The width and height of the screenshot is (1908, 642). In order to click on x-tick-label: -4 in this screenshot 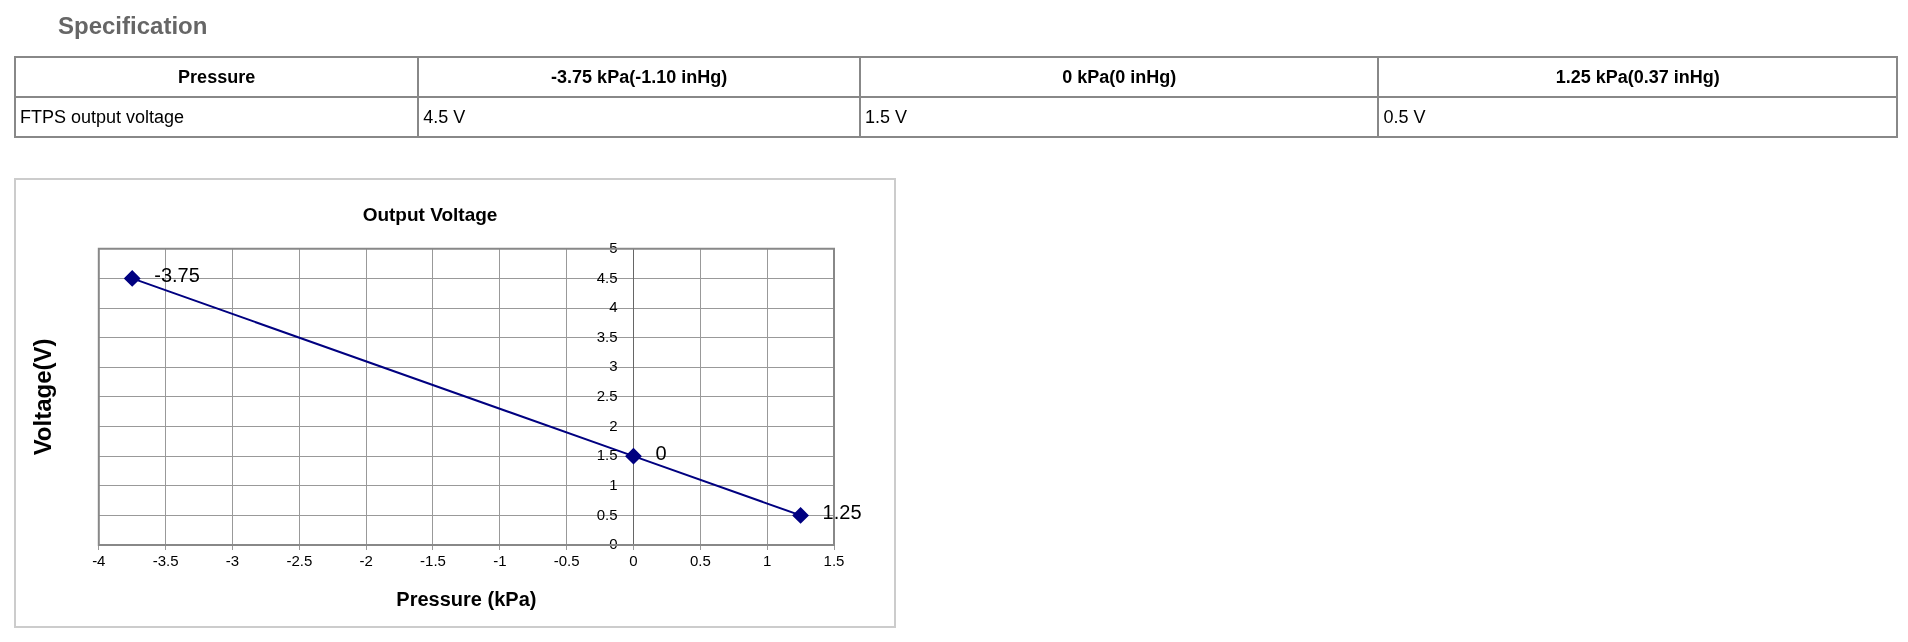, I will do `click(99, 561)`.